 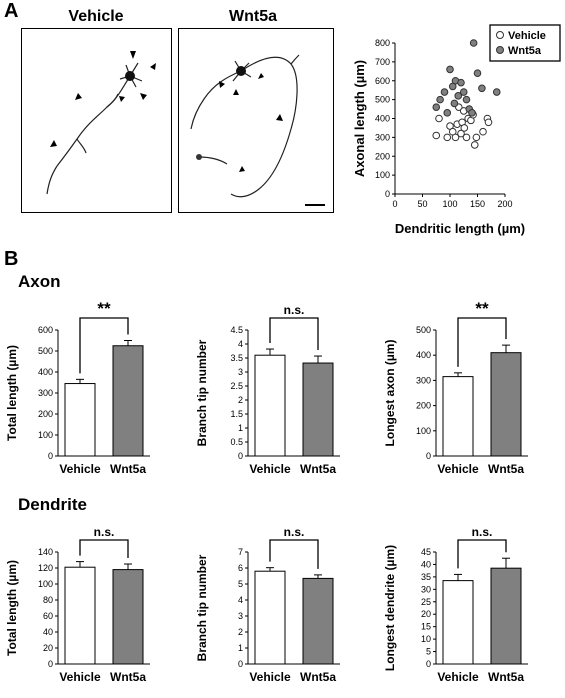 What do you see at coordinates (96, 16) in the screenshot?
I see `image-title-vehicle: Vehicle` at bounding box center [96, 16].